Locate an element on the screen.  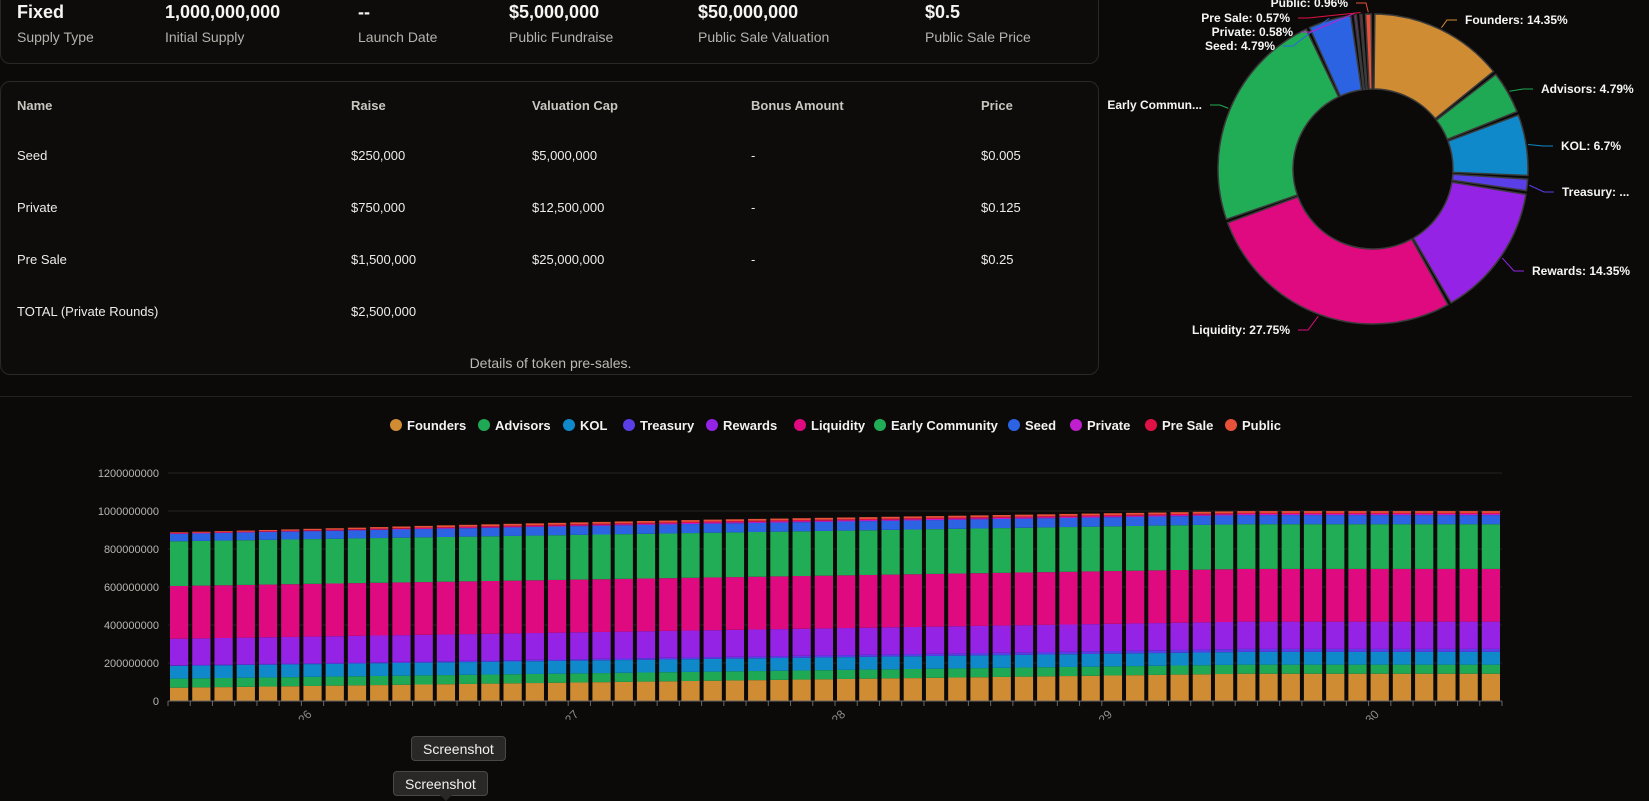
donut-slice-advisors is located at coordinates (1476, 107).